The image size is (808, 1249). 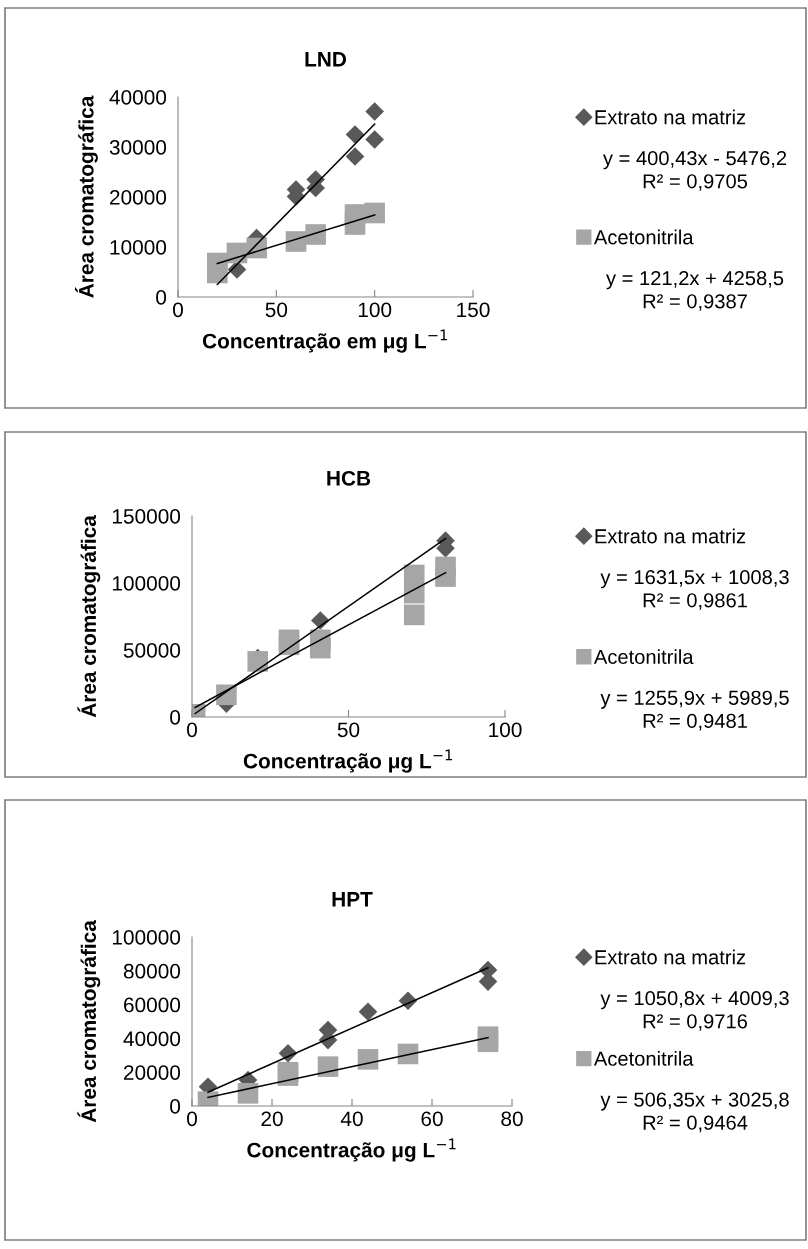 I want to click on chart-title: HCB, so click(x=349, y=478).